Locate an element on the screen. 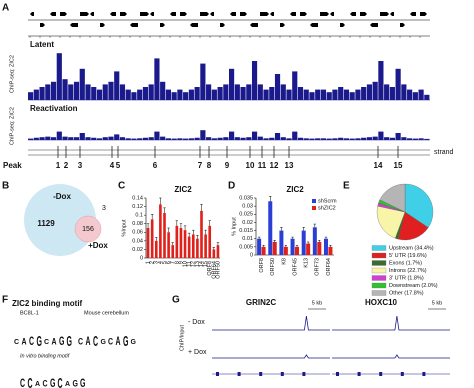 The height and width of the screenshot is (388, 474). y-tick-label: 0.1 is located at coordinates (139, 216).